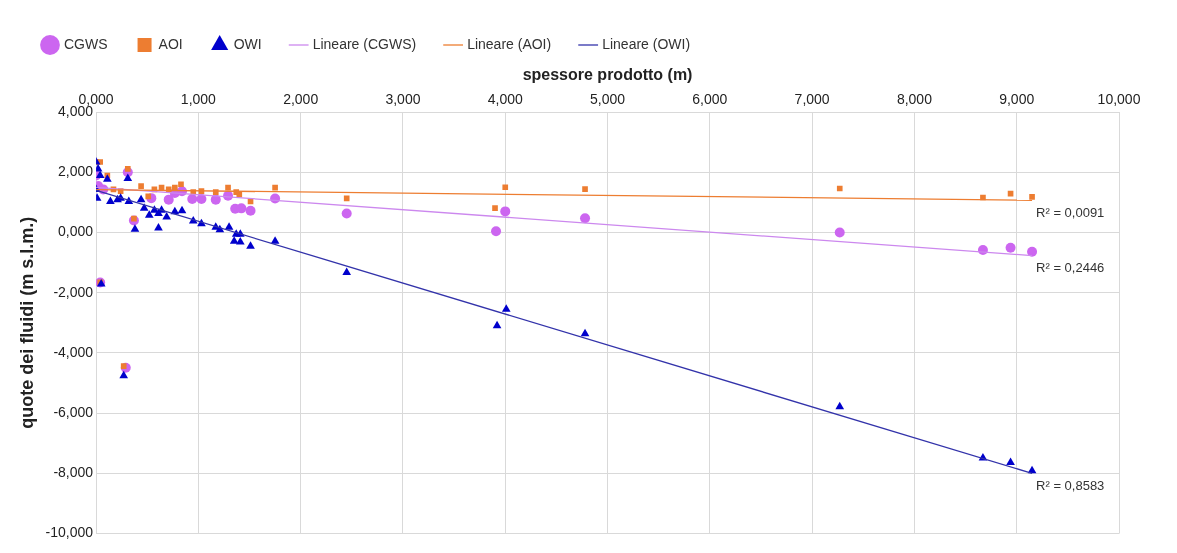  What do you see at coordinates (608, 99) in the screenshot?
I see `x-tick-label: 5,000` at bounding box center [608, 99].